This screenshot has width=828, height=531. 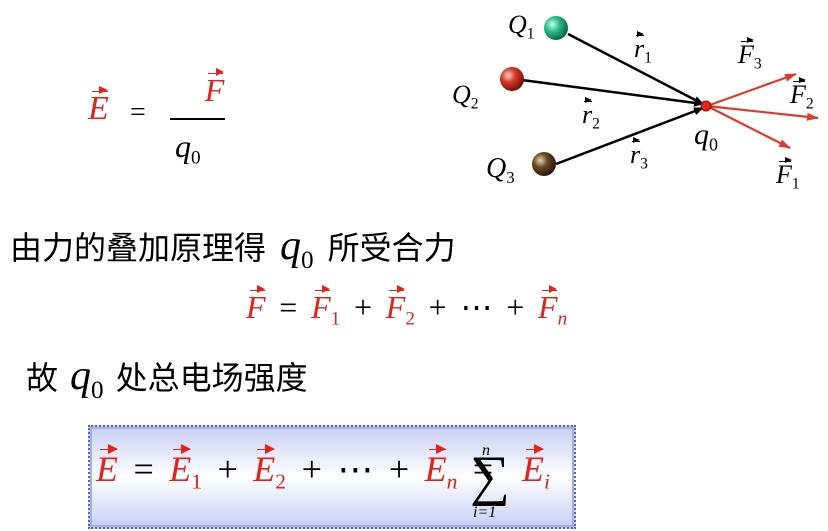 I want to click on force-symbol: F, so click(x=214, y=88).